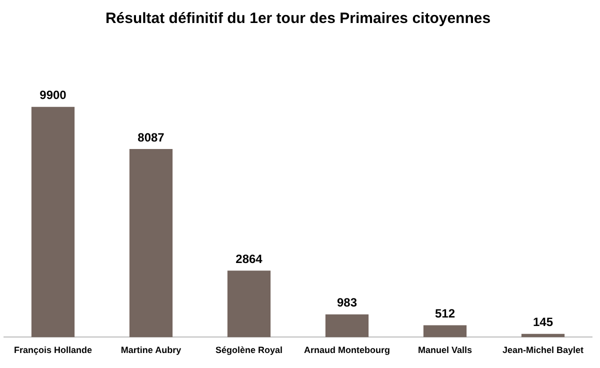 The image size is (600, 368). I want to click on data-label: 2864, so click(249, 259).